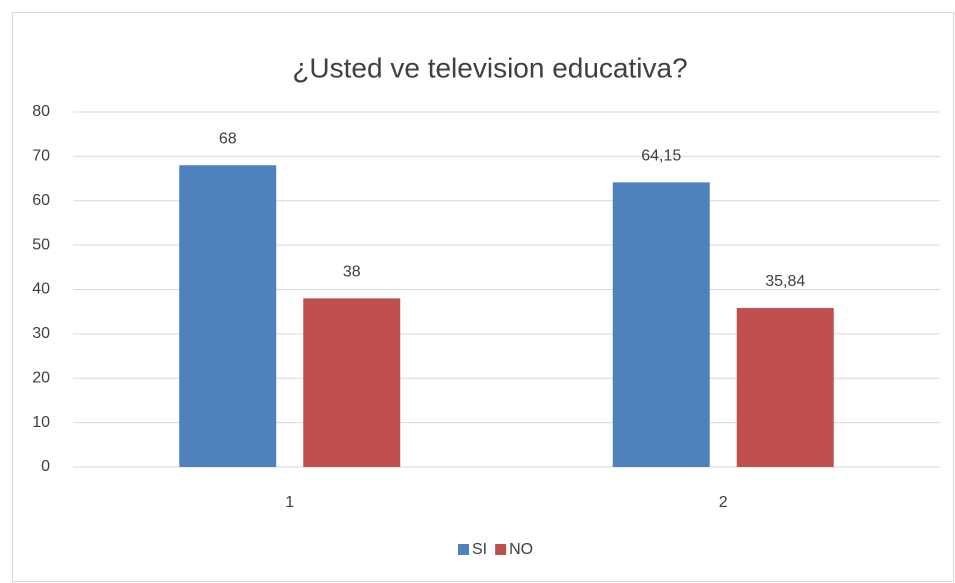 Image resolution: width=955 pixels, height=583 pixels. What do you see at coordinates (228, 138) in the screenshot?
I see `data-label: 68` at bounding box center [228, 138].